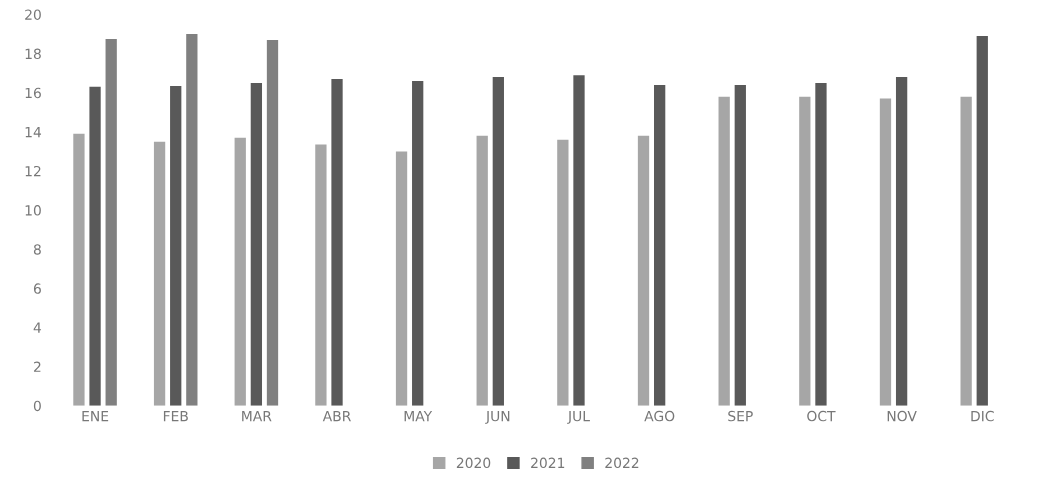  I want to click on x-tick-label: FEB, so click(175, 416).